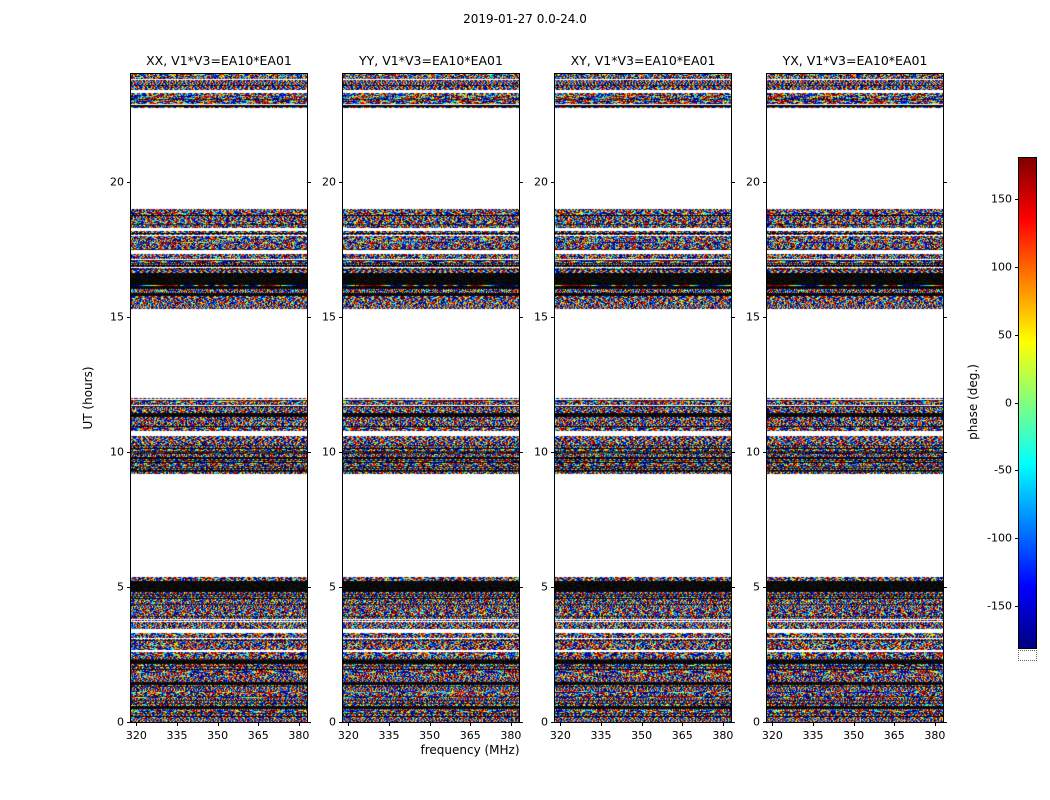 The width and height of the screenshot is (1050, 800). I want to click on colorbar-tick-label: 150, so click(1001, 199).